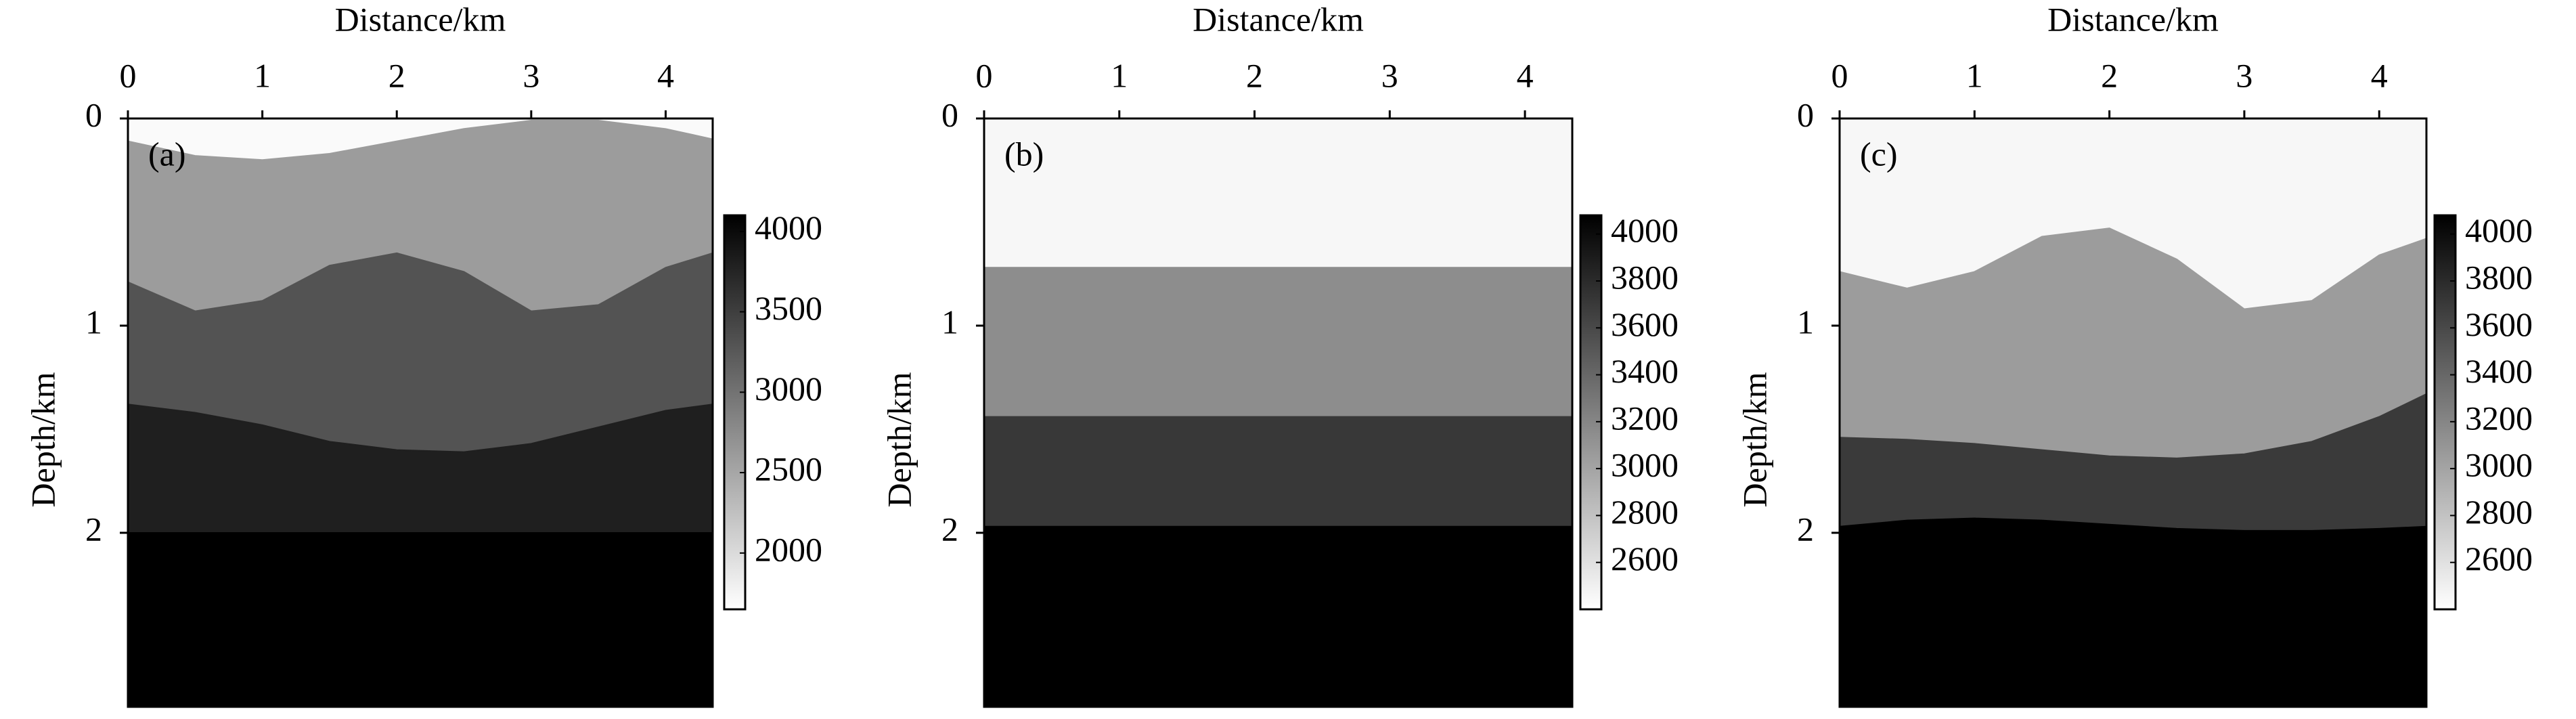 Image resolution: width=2576 pixels, height=719 pixels. Describe the element at coordinates (788, 549) in the screenshot. I see `colorbar-tick-label: 2000` at that location.